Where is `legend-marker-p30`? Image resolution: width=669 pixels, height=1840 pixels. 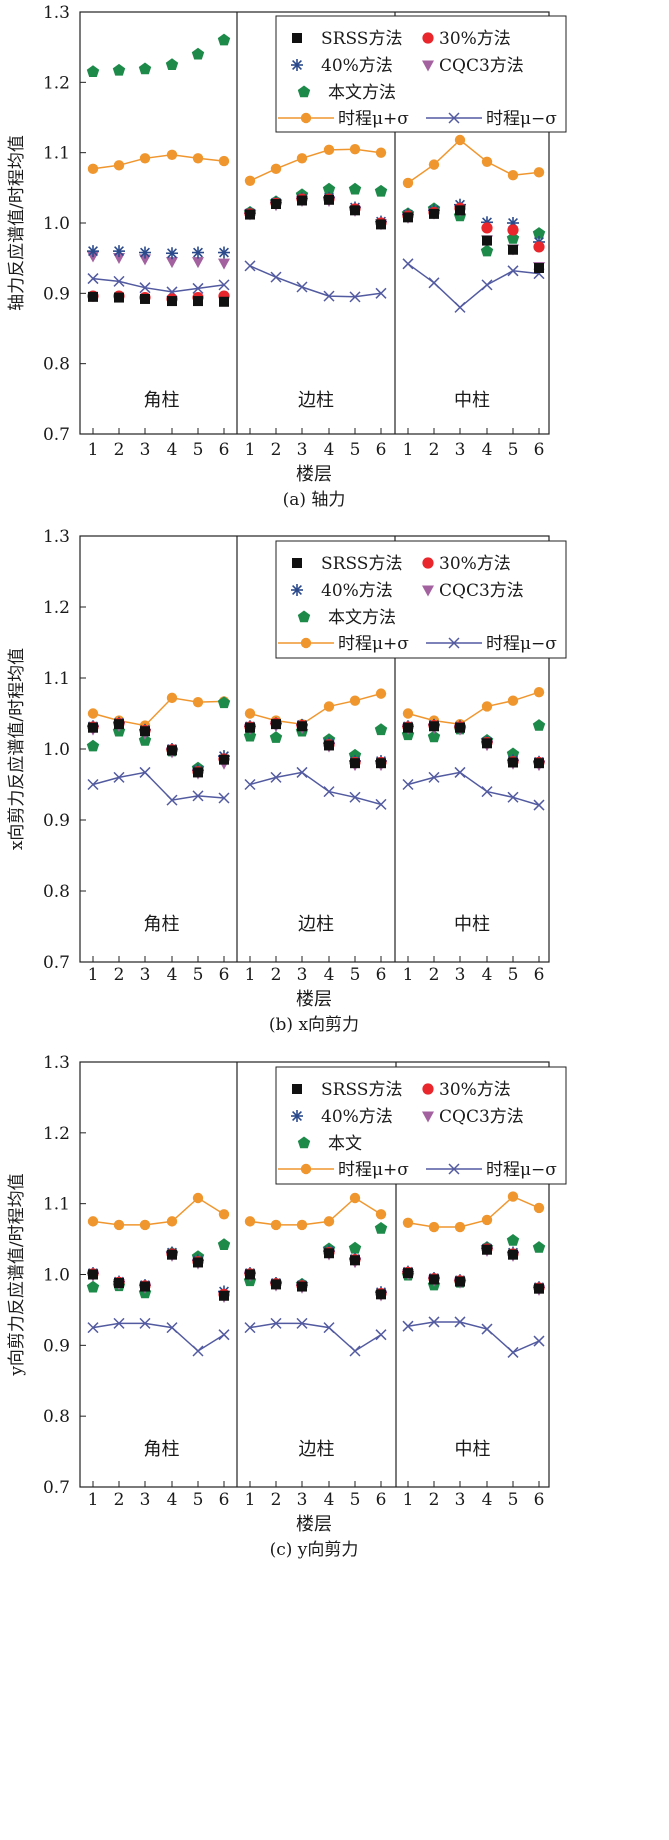
legend-marker-p30 is located at coordinates (428, 38).